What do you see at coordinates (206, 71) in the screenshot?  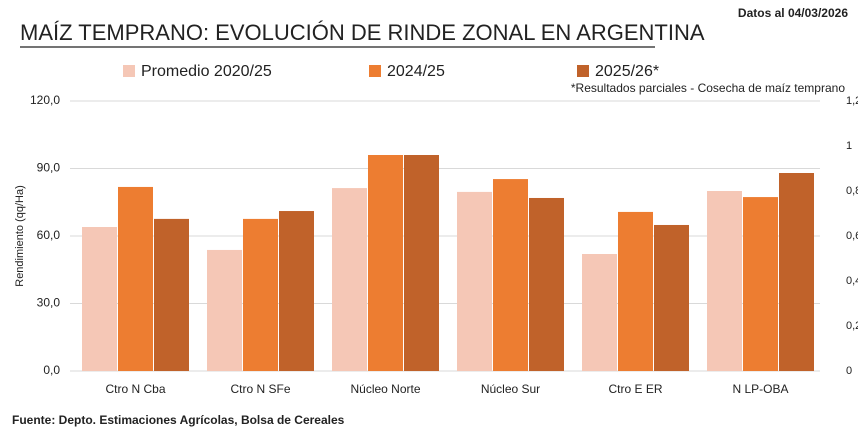 I see `legend-label: Promedio 2020/25` at bounding box center [206, 71].